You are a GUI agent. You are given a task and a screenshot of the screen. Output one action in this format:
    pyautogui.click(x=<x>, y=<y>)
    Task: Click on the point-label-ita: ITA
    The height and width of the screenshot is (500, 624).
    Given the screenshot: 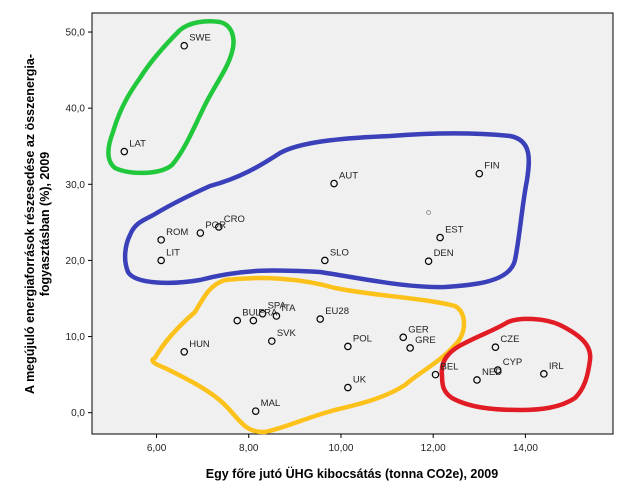 What is the action you would take?
    pyautogui.click(x=288, y=308)
    